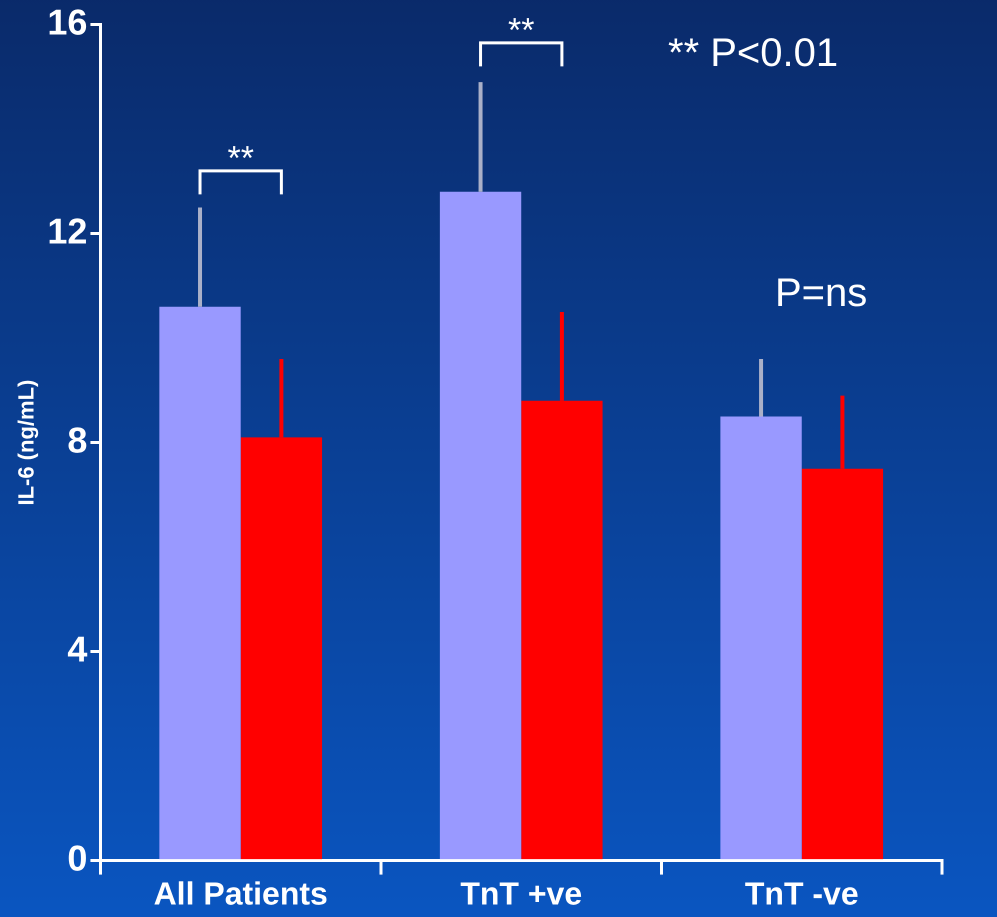 The width and height of the screenshot is (997, 917). Describe the element at coordinates (67, 231) in the screenshot. I see `y-tick-label: 12` at that location.